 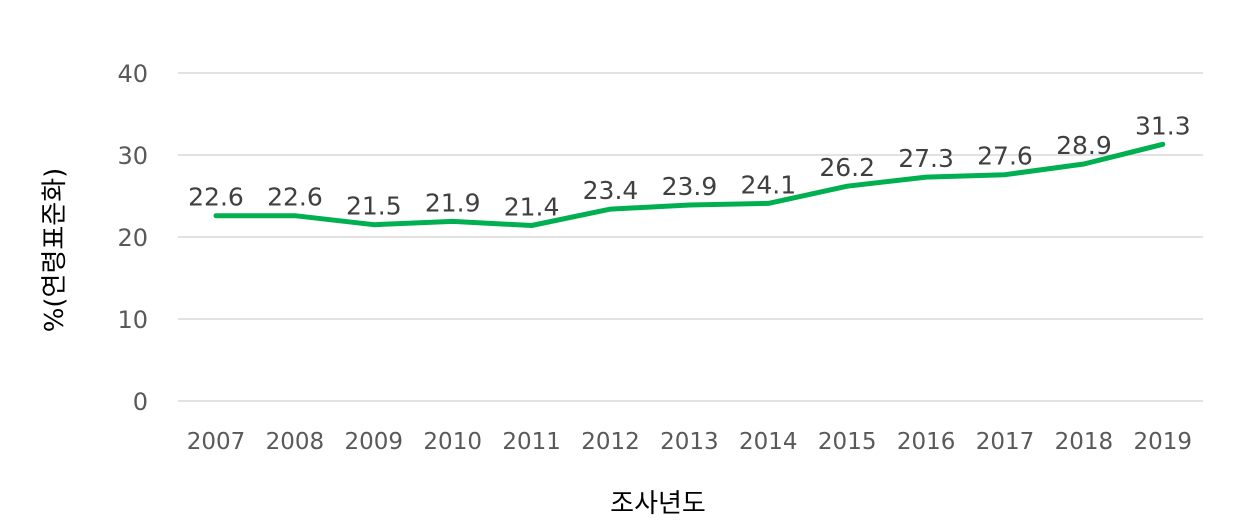 I want to click on series, so click(x=689, y=184).